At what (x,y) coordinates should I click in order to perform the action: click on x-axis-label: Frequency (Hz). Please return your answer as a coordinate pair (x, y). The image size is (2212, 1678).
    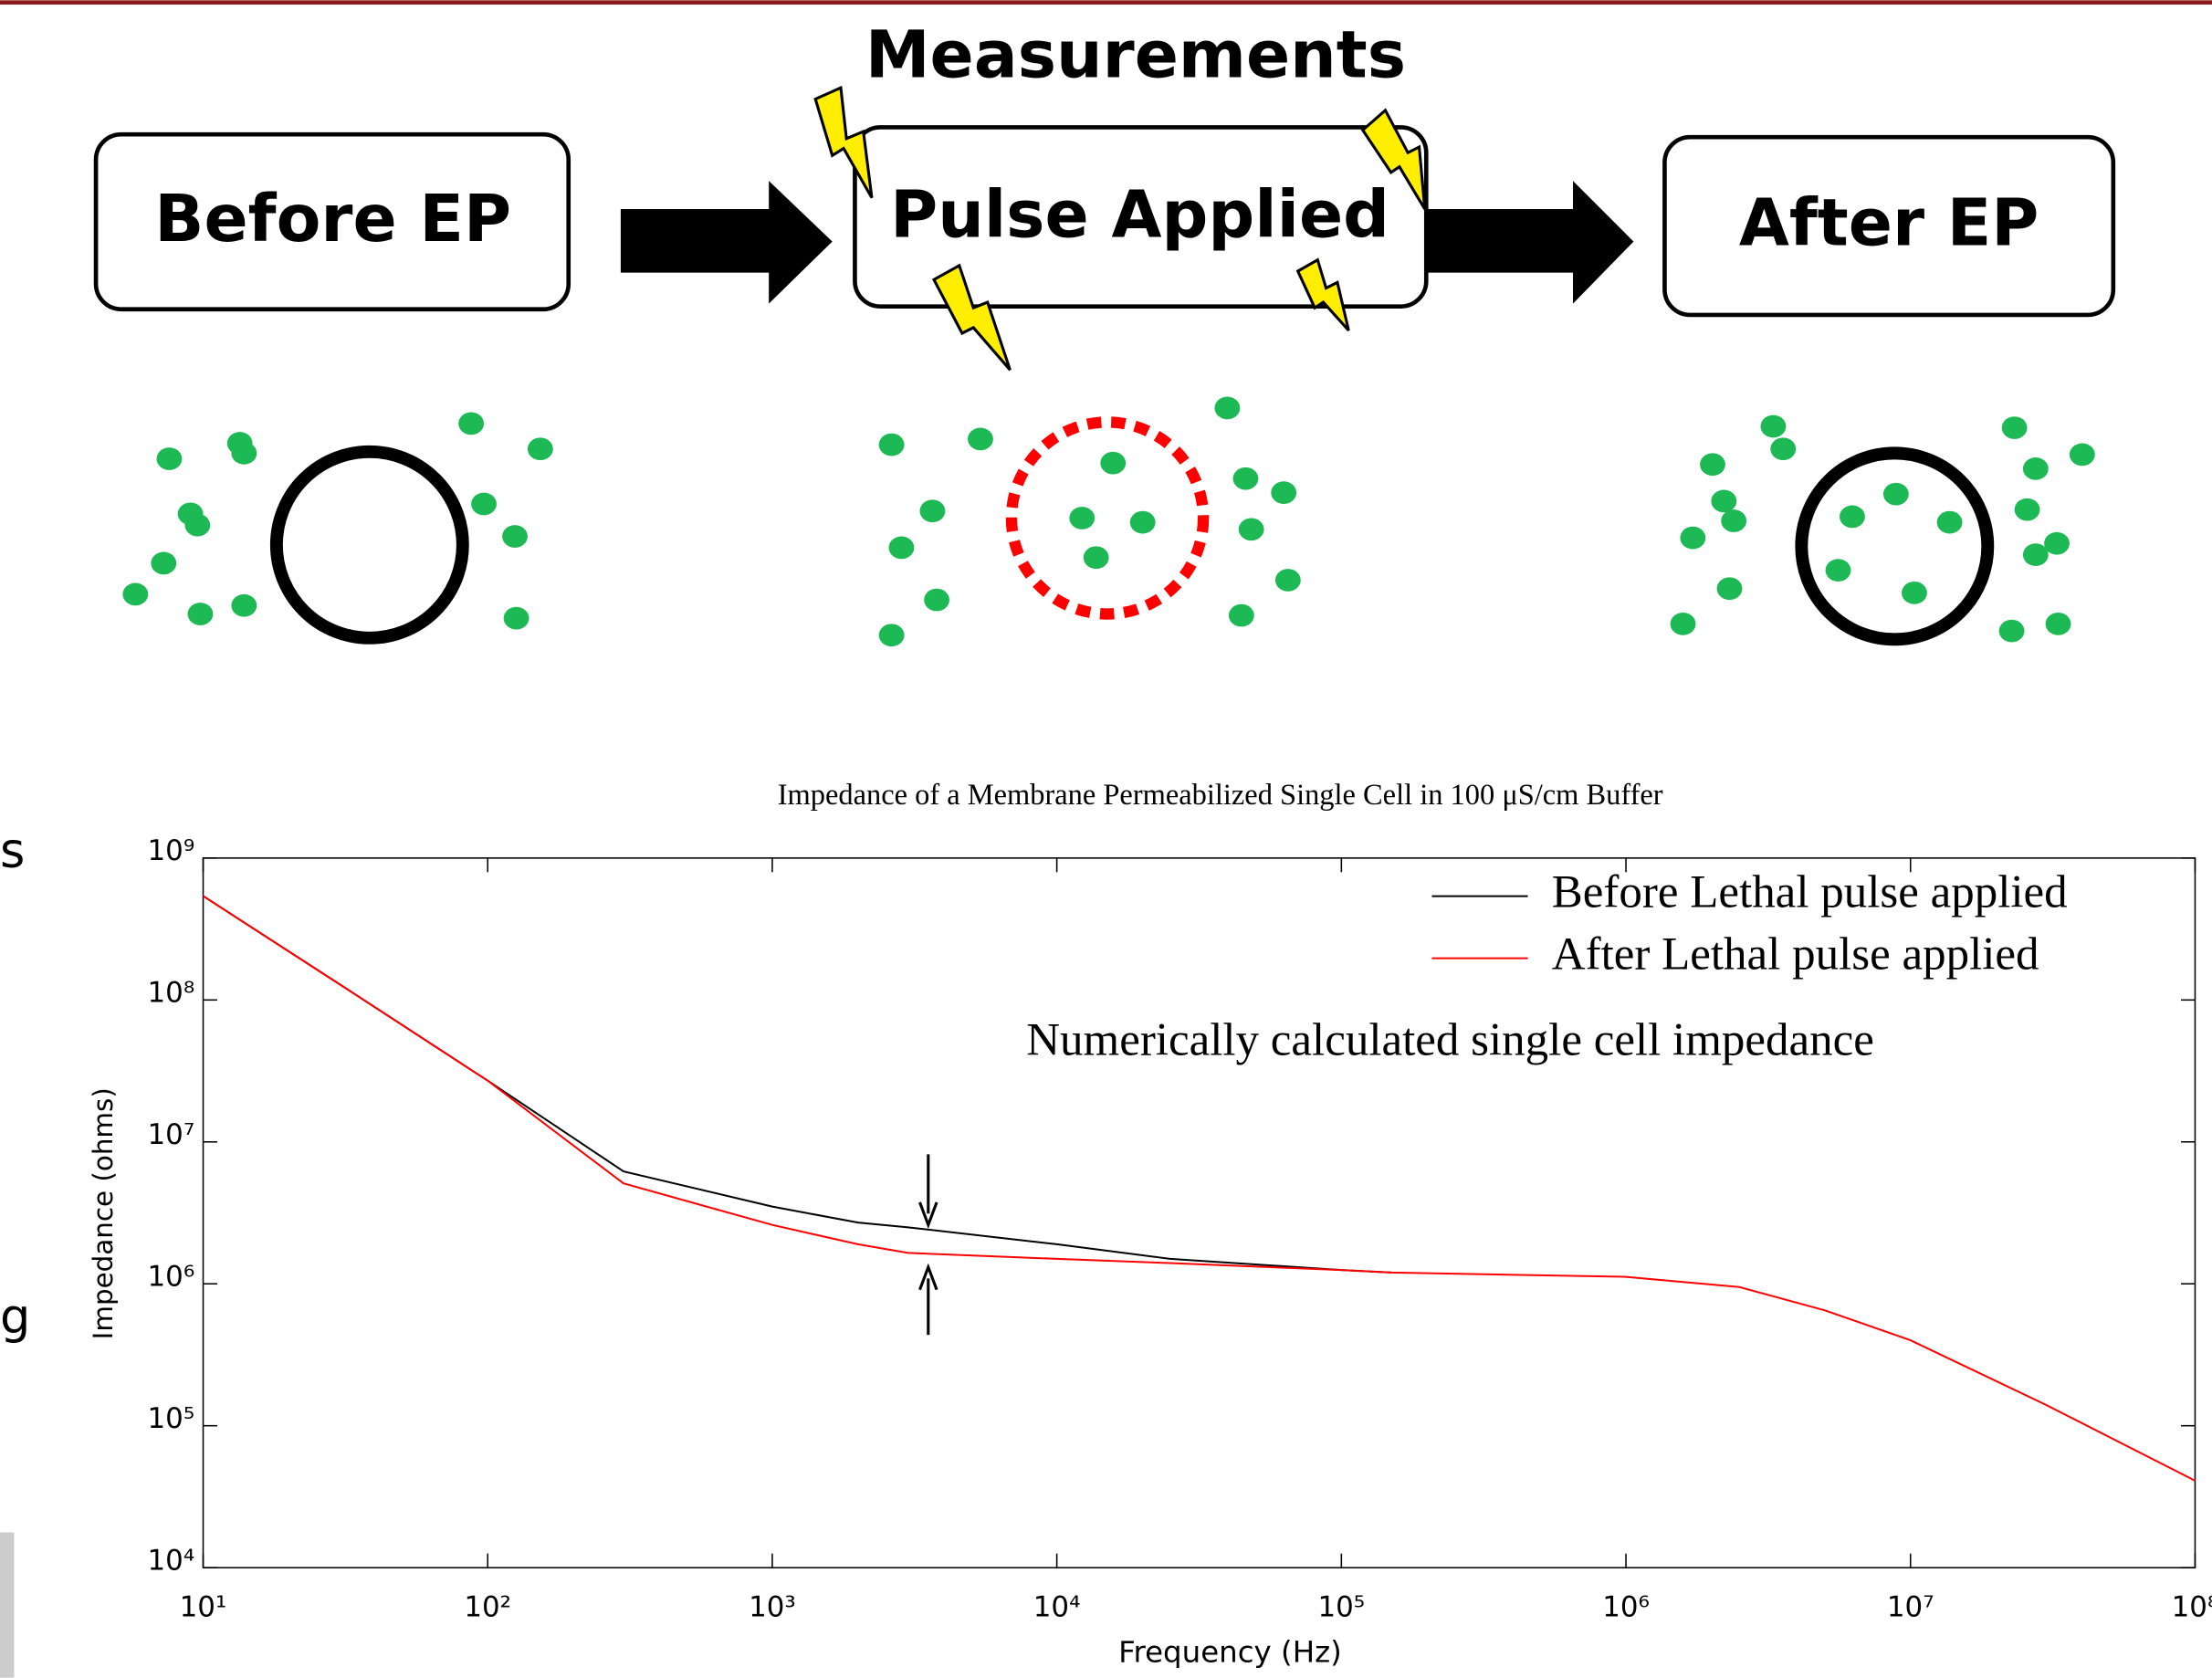
    Looking at the image, I should click on (1230, 1651).